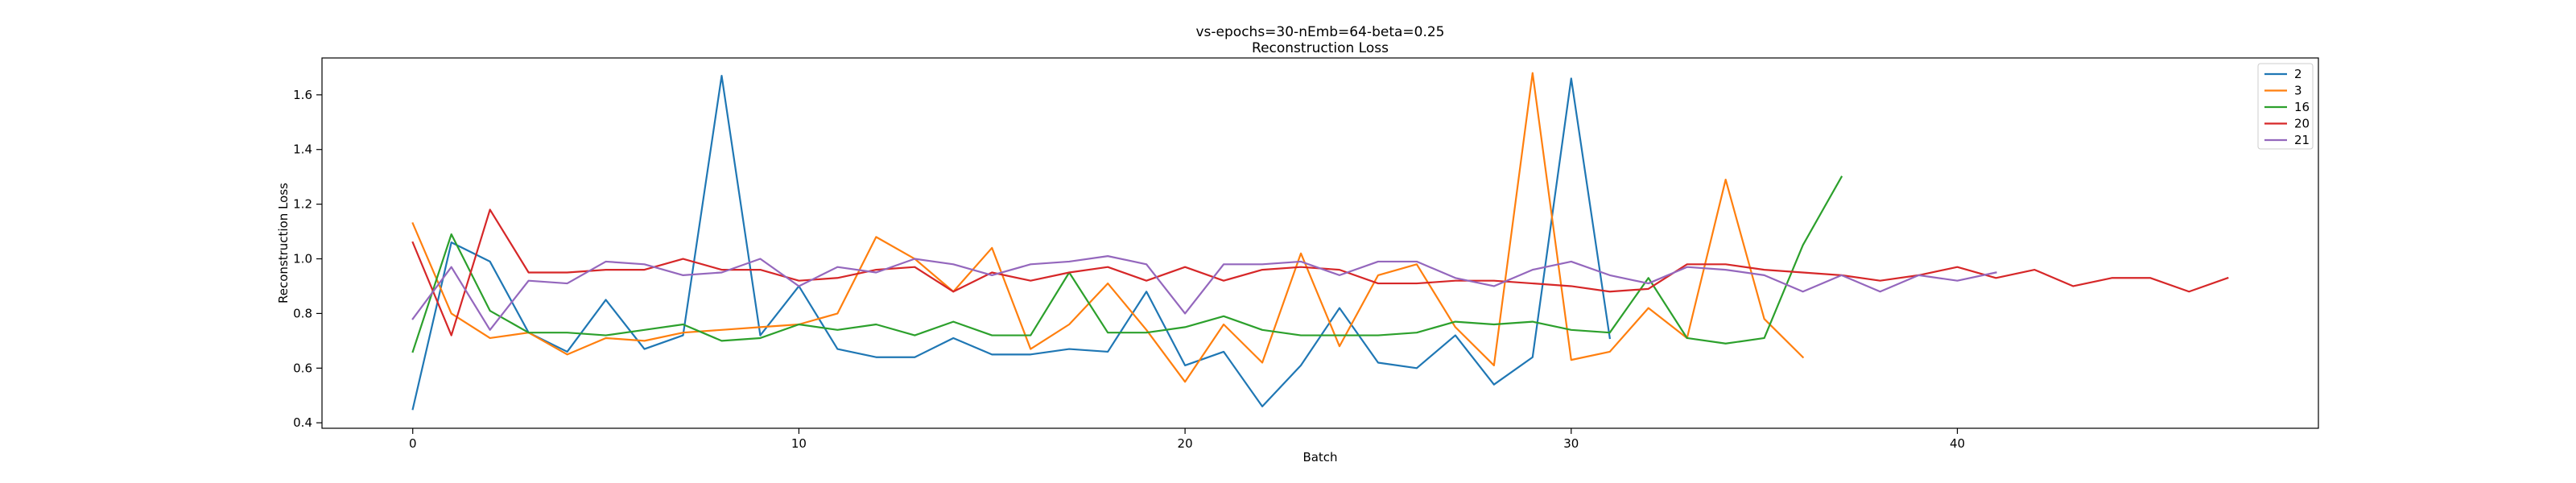  I want to click on legend-label: 3, so click(2298, 91).